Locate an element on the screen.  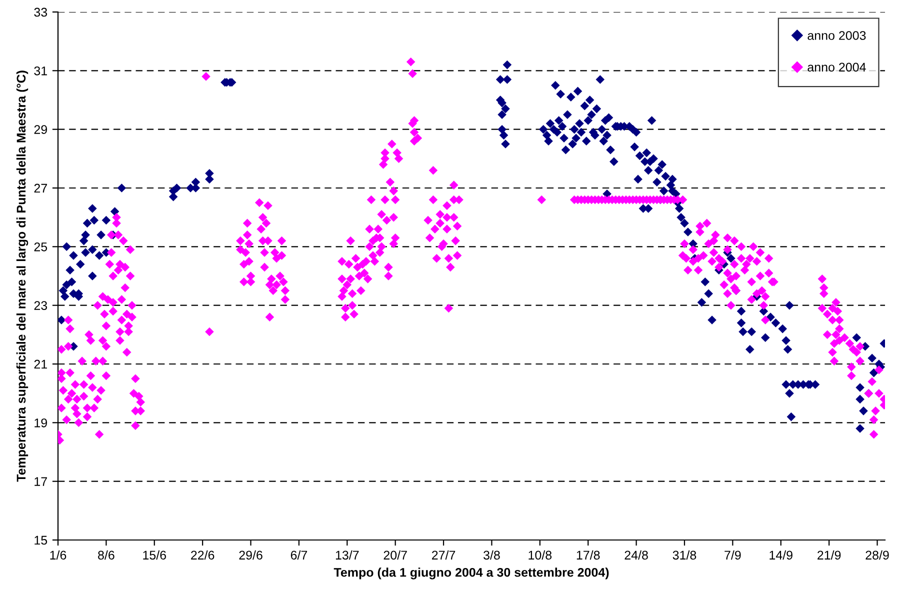
y-tick-label: 25 is located at coordinates (41, 247).